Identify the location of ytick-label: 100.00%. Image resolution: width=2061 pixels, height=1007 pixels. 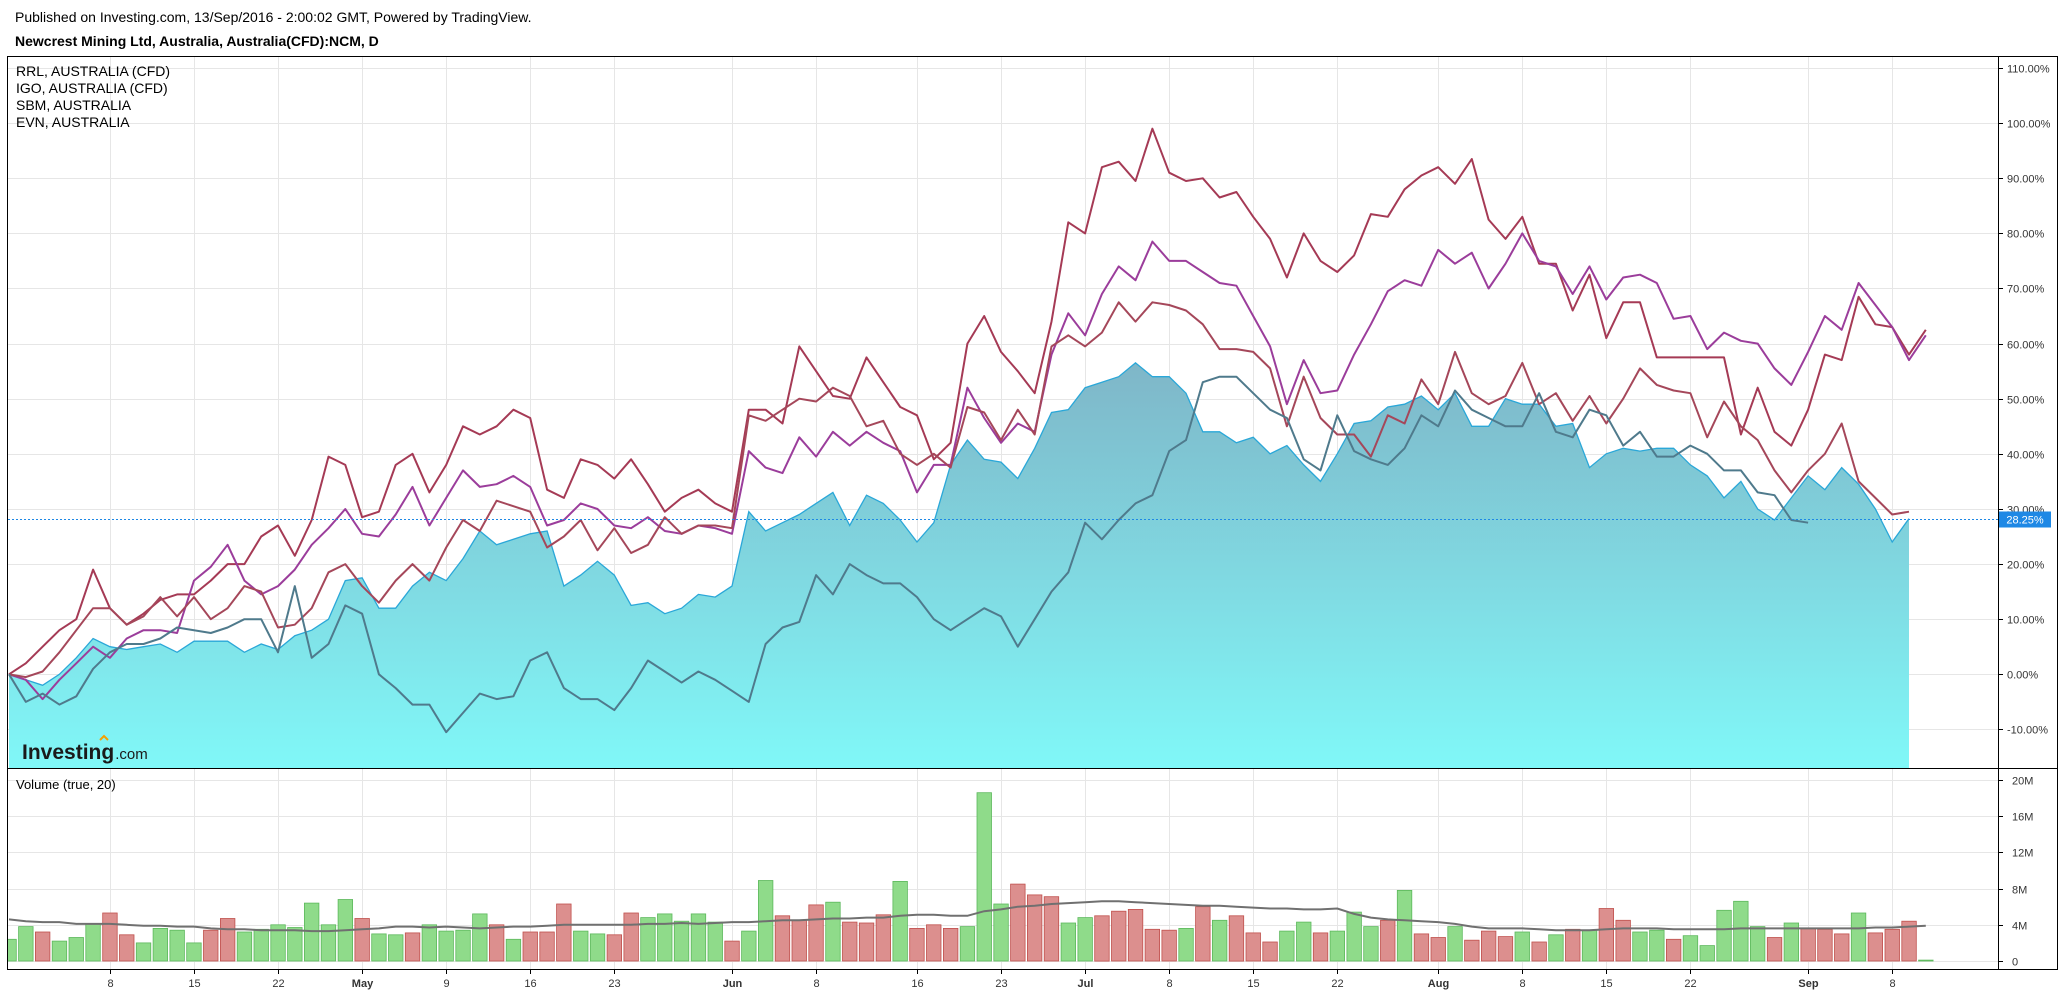
(2029, 125).